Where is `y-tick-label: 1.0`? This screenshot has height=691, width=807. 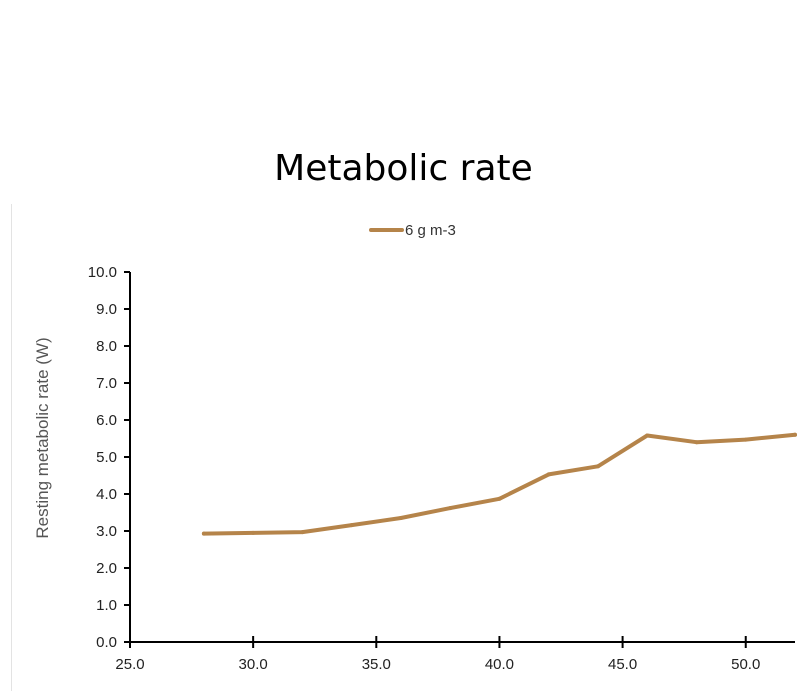
y-tick-label: 1.0 is located at coordinates (106, 605).